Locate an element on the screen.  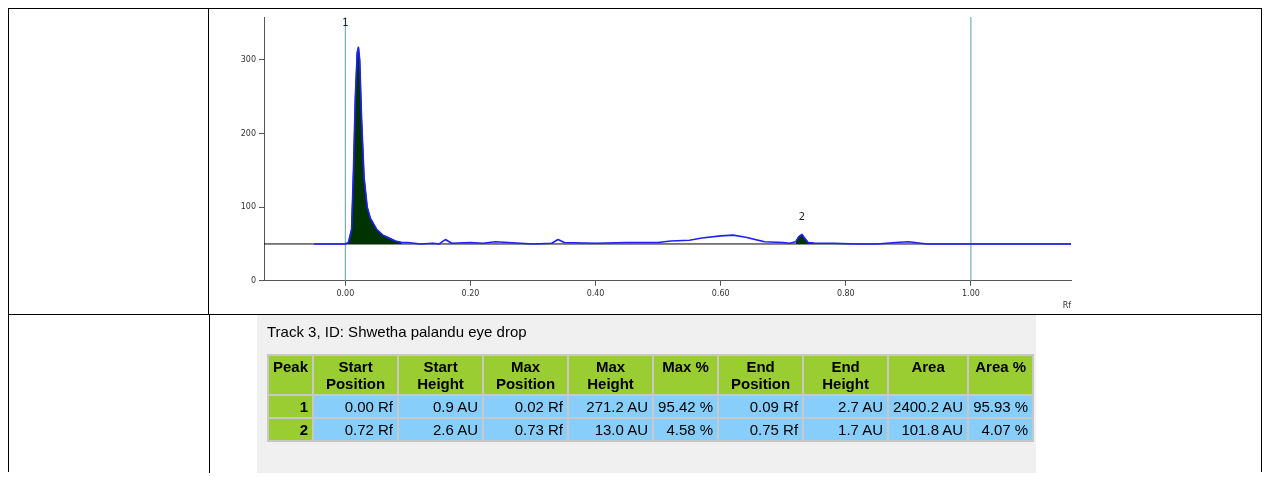
text: 0.75 Rf is located at coordinates (774, 429).